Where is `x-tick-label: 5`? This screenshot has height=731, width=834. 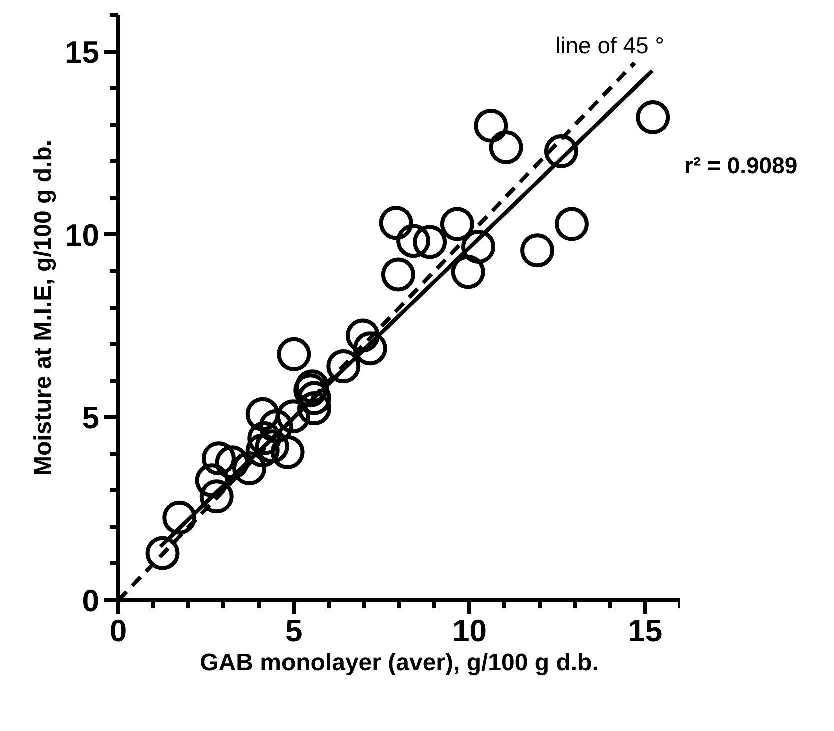 x-tick-label: 5 is located at coordinates (294, 631).